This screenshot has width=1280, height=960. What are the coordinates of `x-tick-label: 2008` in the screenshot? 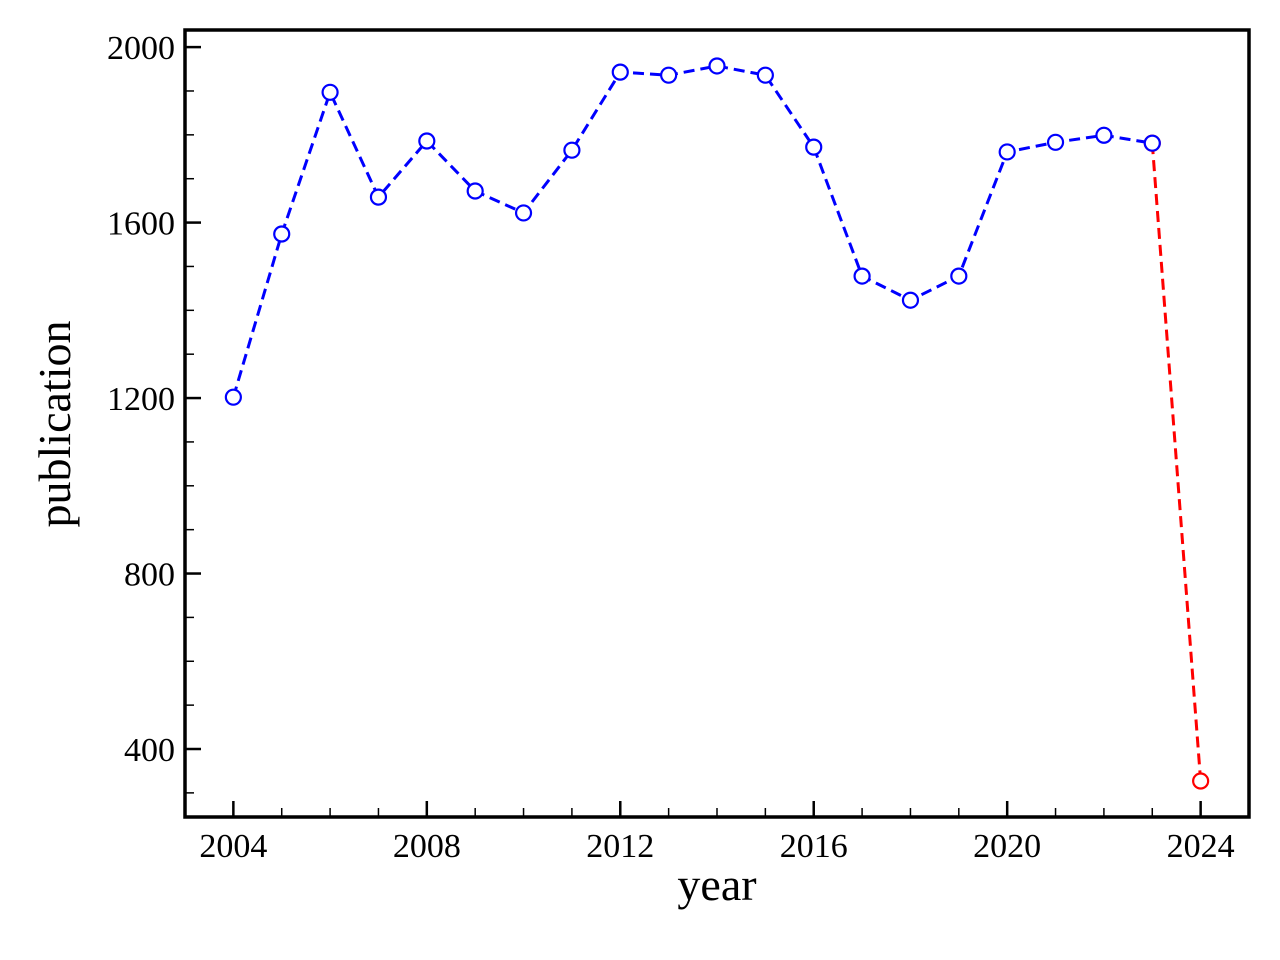 It's located at (427, 846).